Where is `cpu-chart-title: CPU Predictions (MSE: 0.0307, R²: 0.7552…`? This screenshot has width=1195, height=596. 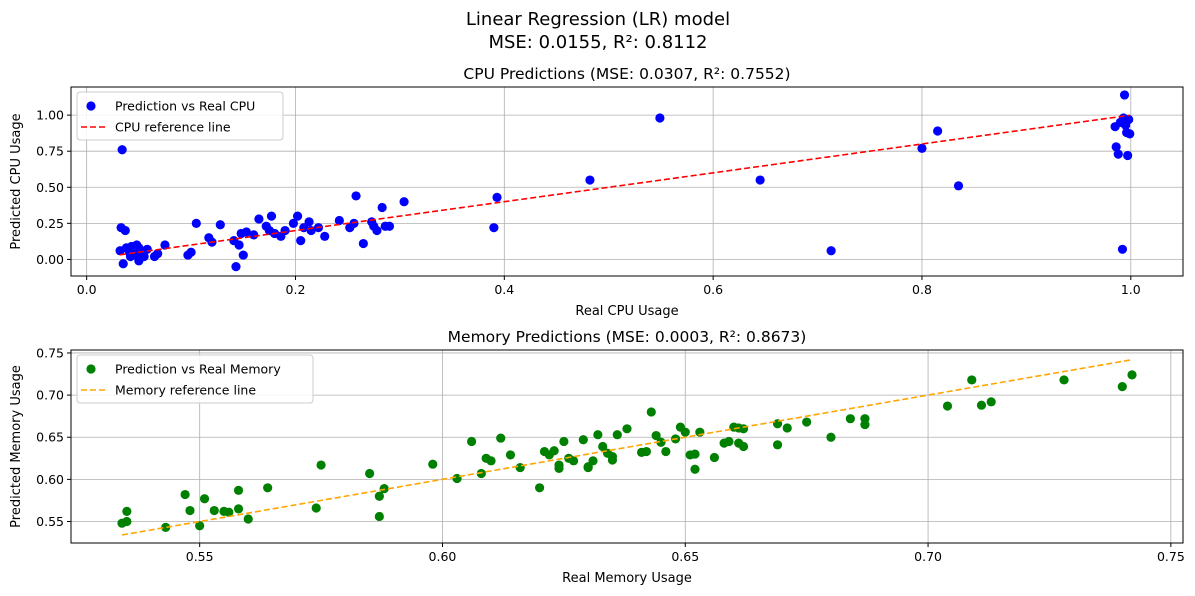
cpu-chart-title: CPU Predictions (MSE: 0.0307, R²: 0.7552… is located at coordinates (626, 74).